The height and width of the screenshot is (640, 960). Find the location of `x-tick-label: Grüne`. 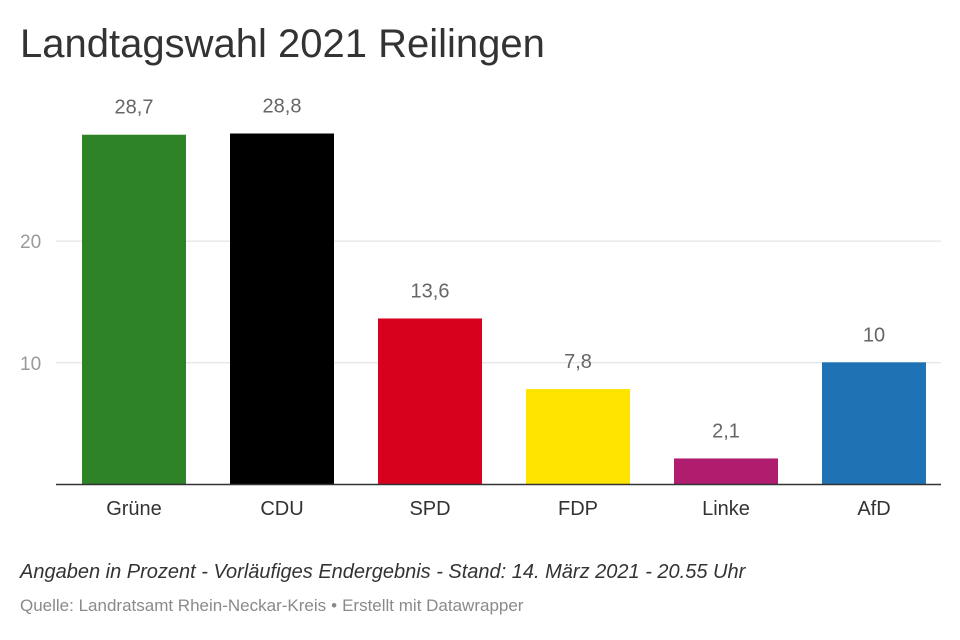

x-tick-label: Grüne is located at coordinates (134, 509).